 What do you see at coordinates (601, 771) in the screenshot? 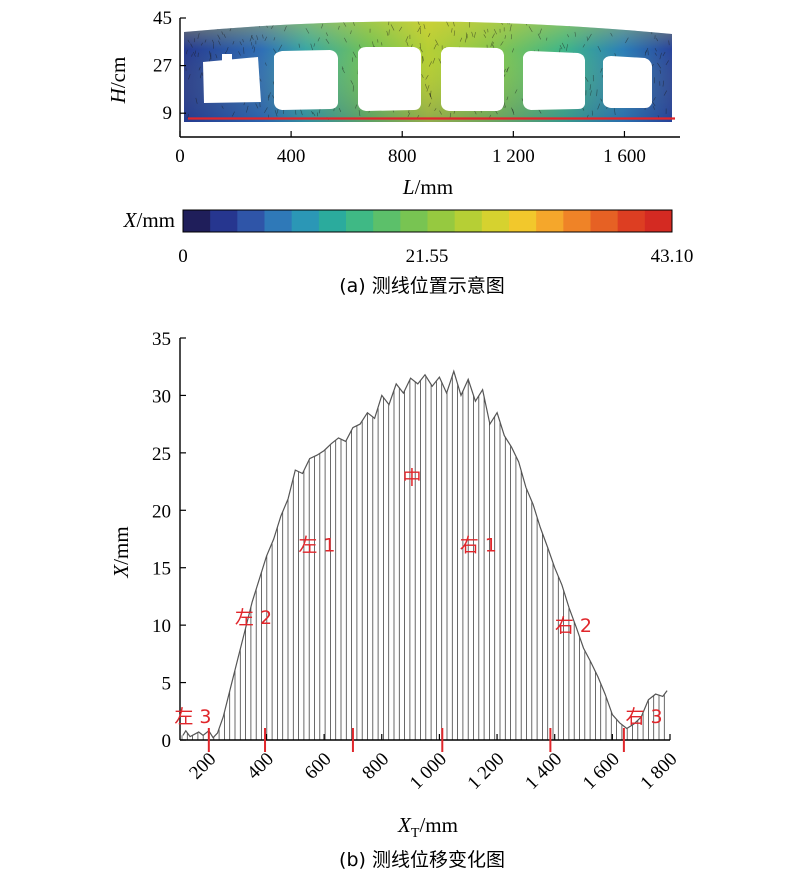
I see `b-x-tick-label: 1 600` at bounding box center [601, 771].